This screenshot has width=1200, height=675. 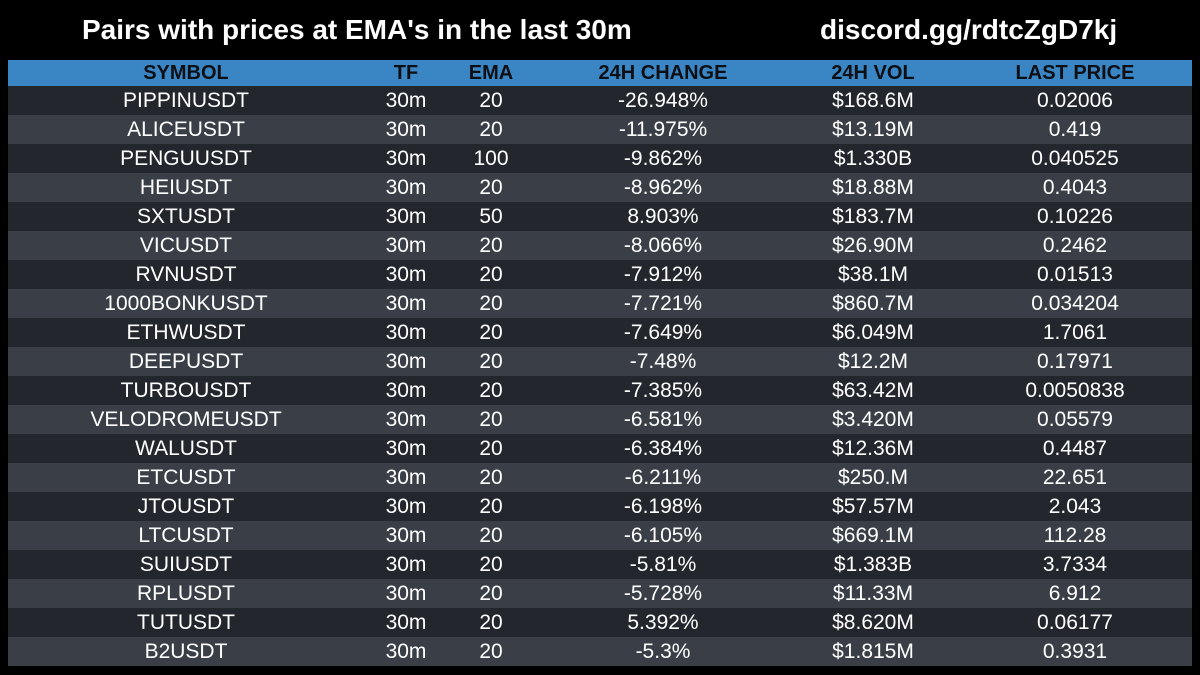 I want to click on cell-last-price: 0.0050838, so click(x=1075, y=390).